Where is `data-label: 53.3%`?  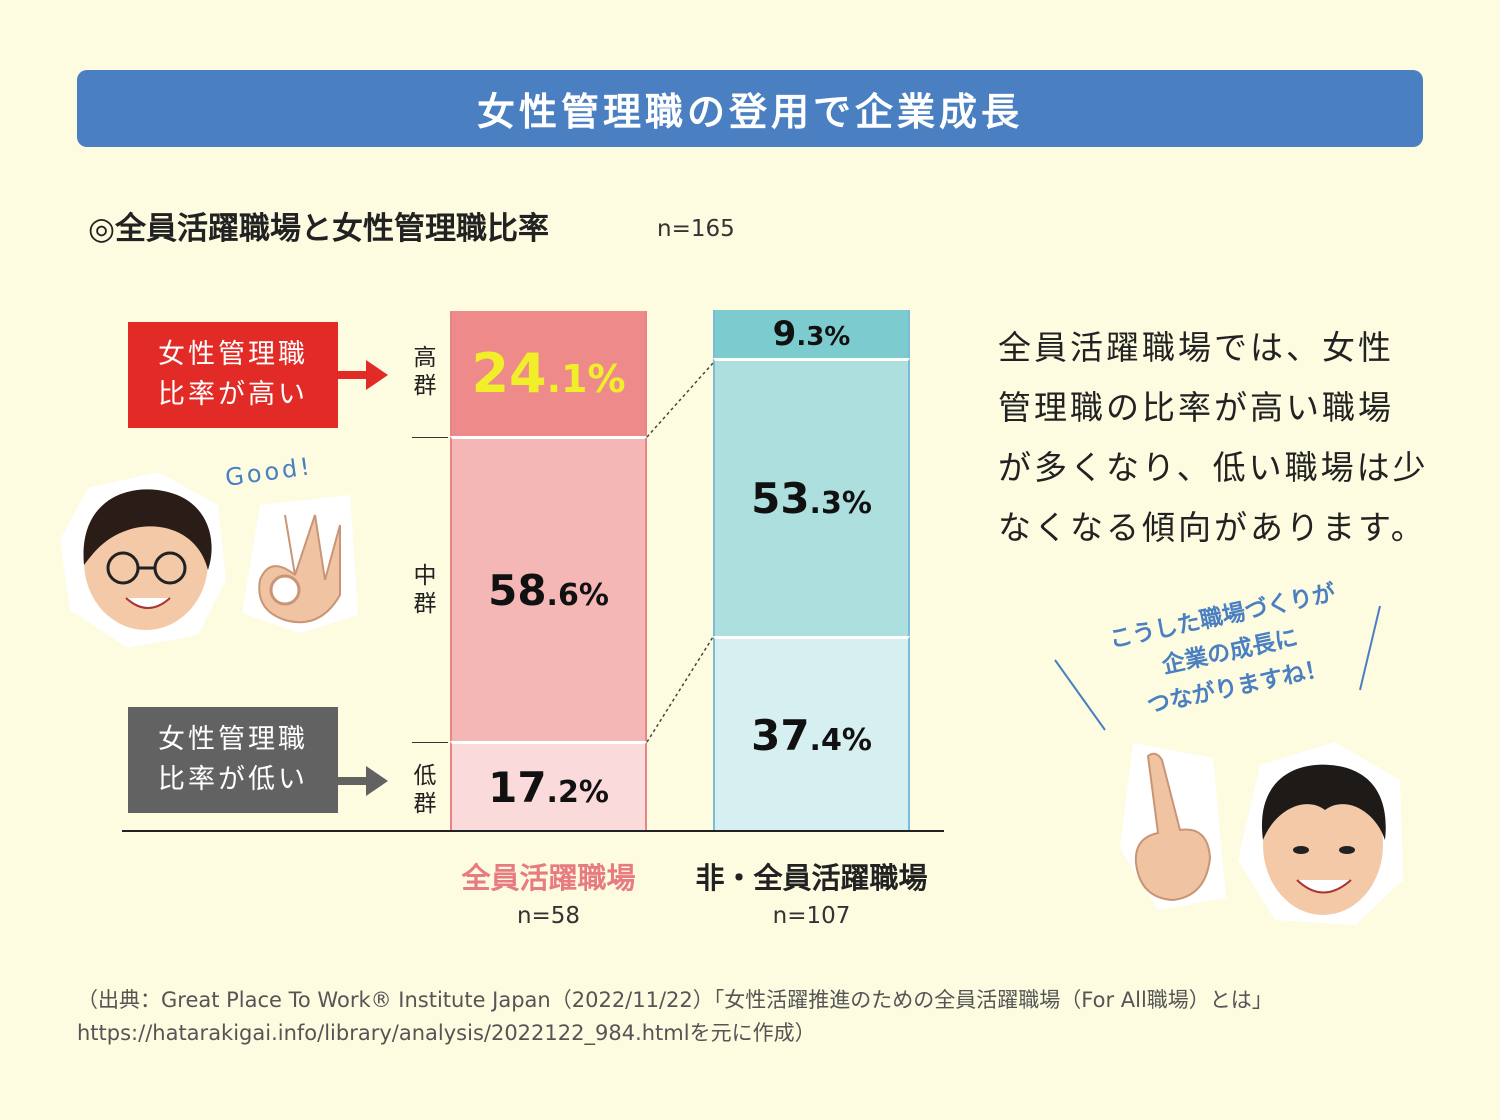
data-label: 53.3% is located at coordinates (811, 499).